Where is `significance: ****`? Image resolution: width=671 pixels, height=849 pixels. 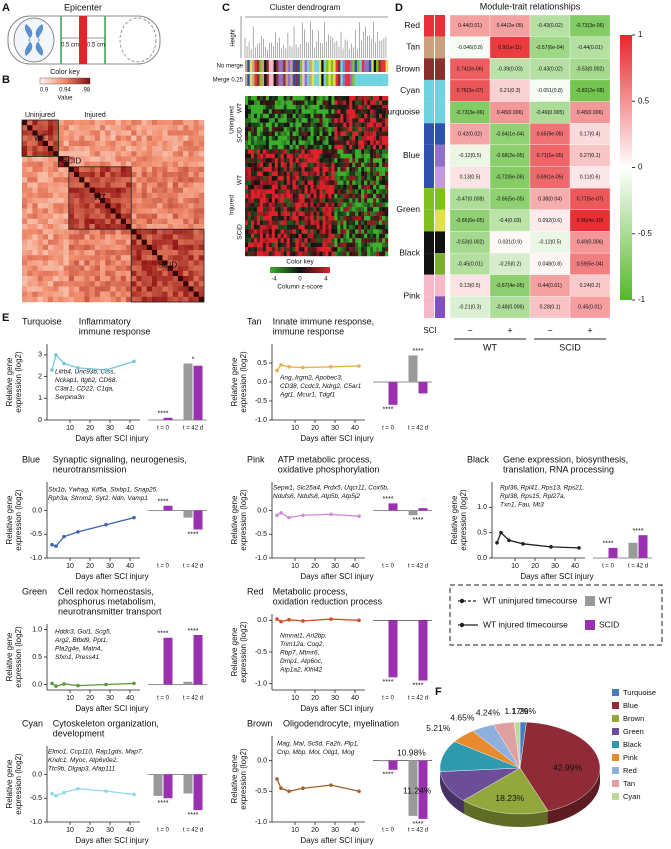
significance: **** is located at coordinates (163, 634).